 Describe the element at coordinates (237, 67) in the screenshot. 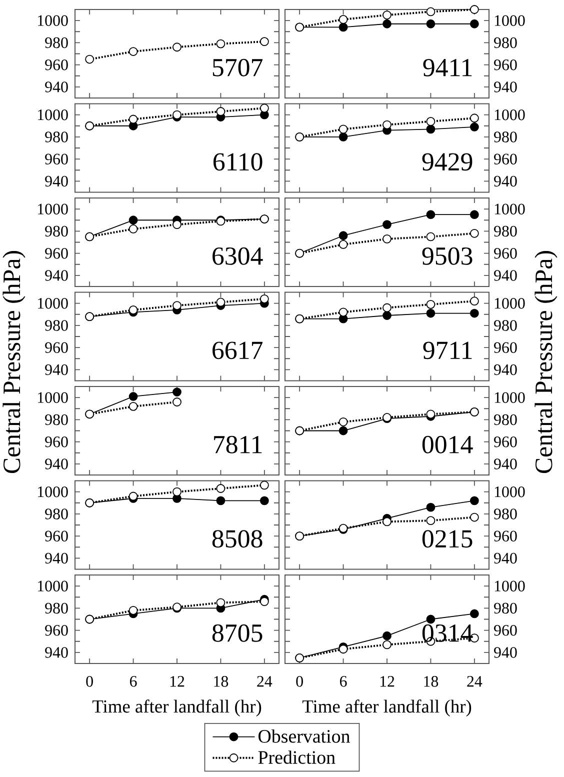

I see `text: 5707` at that location.